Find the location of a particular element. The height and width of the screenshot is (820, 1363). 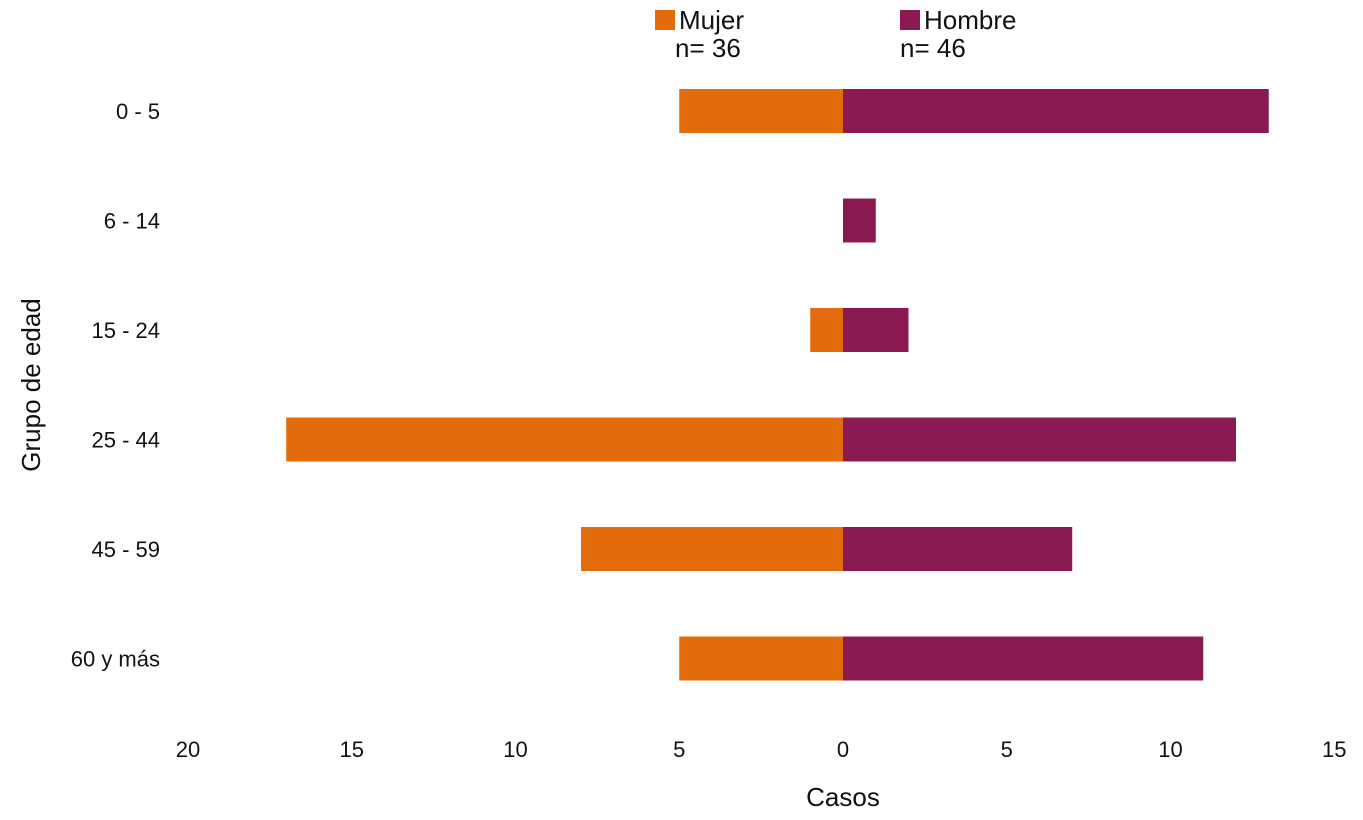

legend-label-mujer: Mujer is located at coordinates (712, 20).